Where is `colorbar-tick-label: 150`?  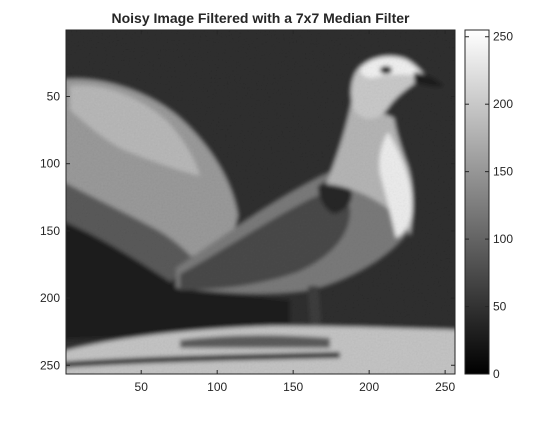 colorbar-tick-label: 150 is located at coordinates (503, 172).